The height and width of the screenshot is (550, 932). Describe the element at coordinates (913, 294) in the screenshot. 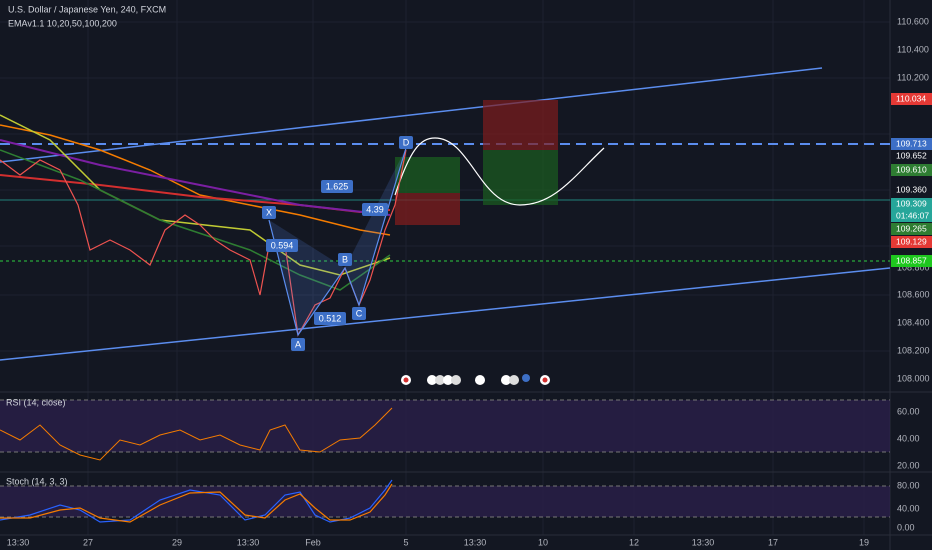

I see `axis-label: 108.600` at that location.